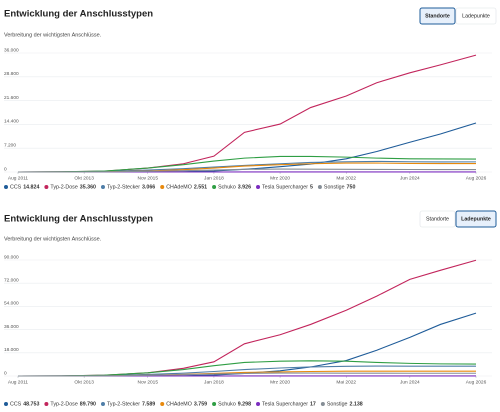  Describe the element at coordinates (31, 404) in the screenshot. I see `legend-total: 48.753` at that location.